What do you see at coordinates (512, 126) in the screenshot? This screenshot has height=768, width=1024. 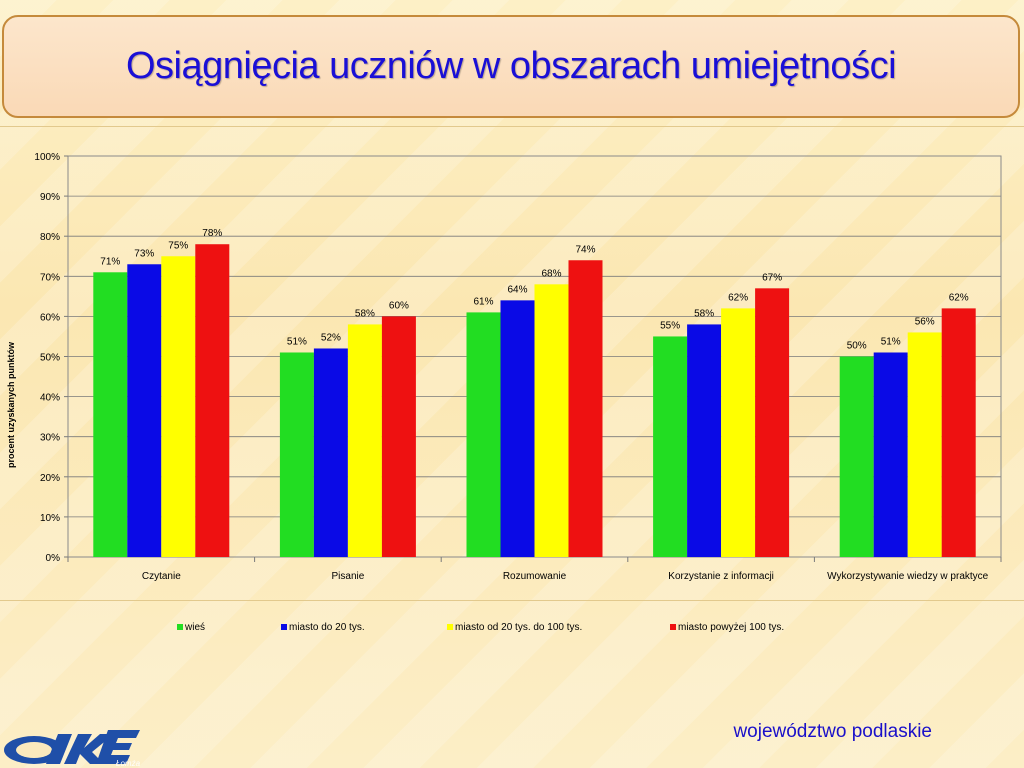 I see `divider-top` at bounding box center [512, 126].